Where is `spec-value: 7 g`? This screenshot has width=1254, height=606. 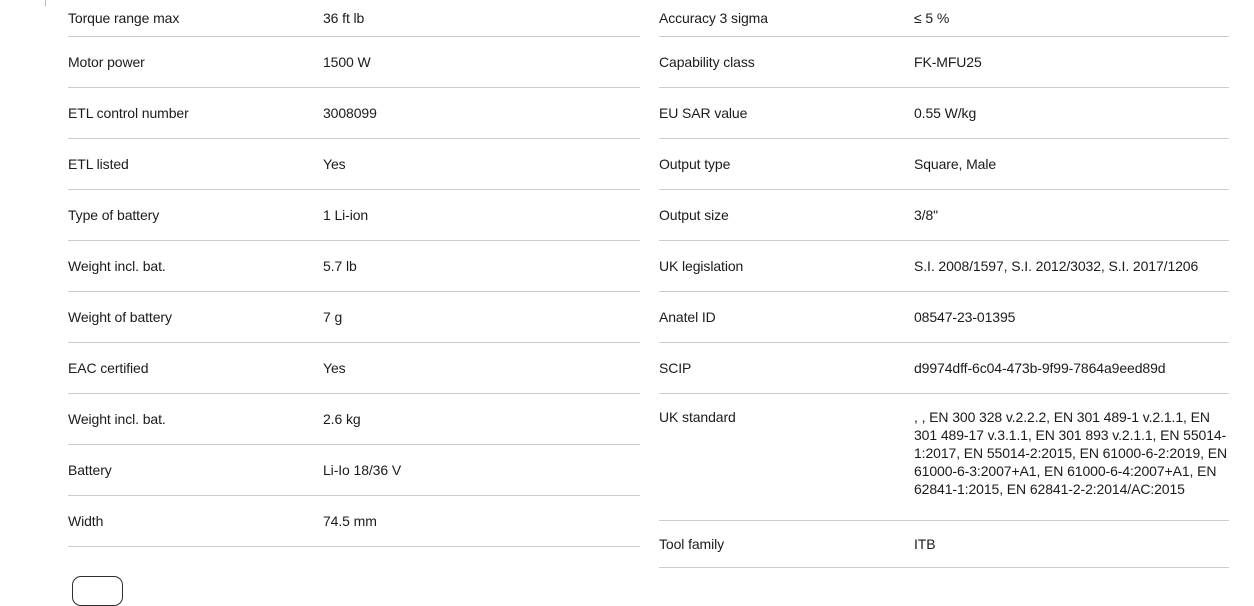 spec-value: 7 g is located at coordinates (333, 317).